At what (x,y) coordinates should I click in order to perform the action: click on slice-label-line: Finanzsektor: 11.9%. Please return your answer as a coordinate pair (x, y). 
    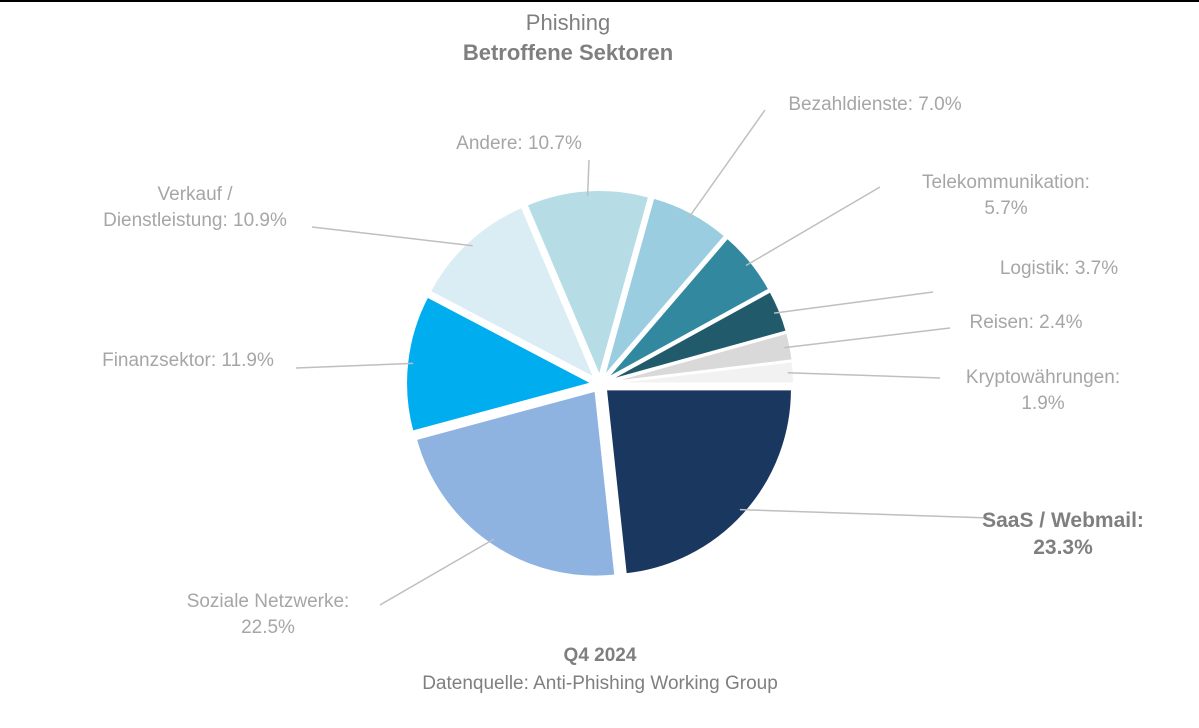
    Looking at the image, I should click on (188, 360).